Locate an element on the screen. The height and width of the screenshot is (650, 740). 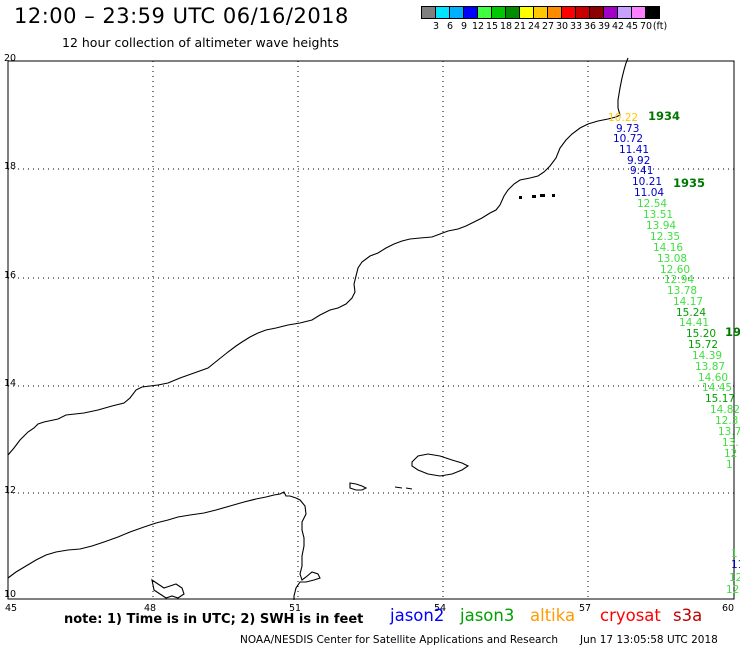
colorbar-label: (ft) is located at coordinates (660, 26).